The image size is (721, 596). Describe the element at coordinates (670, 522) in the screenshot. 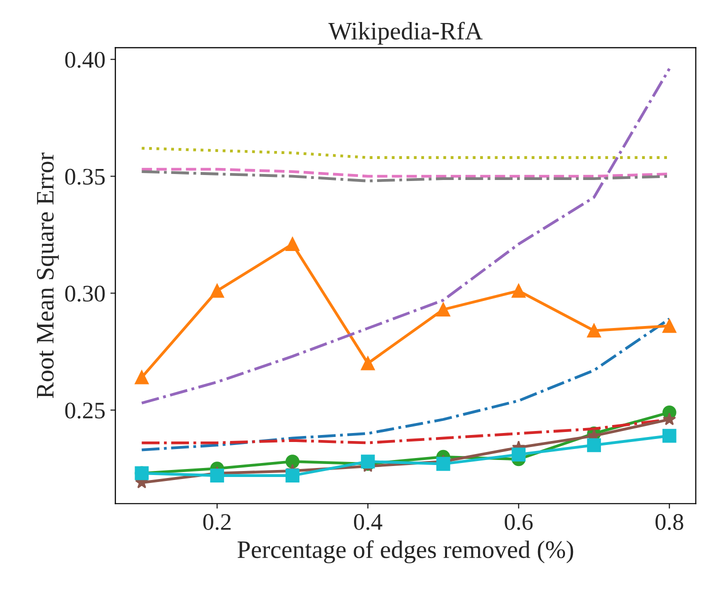

I see `x-tick-label: 0.8` at that location.